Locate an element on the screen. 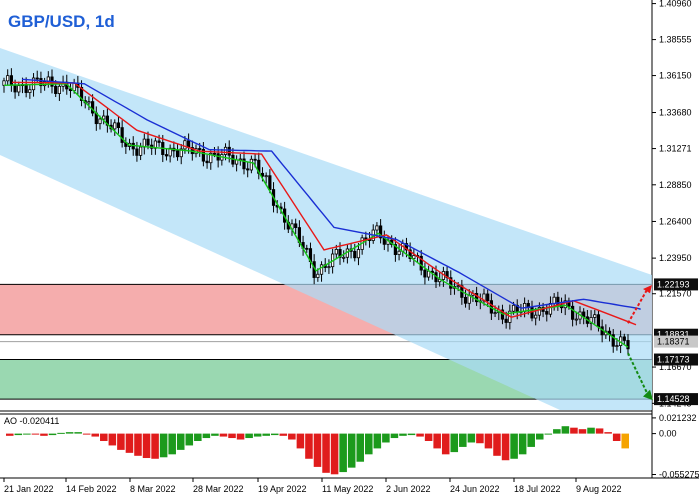 The image size is (699, 500). price-tick-label: 1.38555 is located at coordinates (675, 40).